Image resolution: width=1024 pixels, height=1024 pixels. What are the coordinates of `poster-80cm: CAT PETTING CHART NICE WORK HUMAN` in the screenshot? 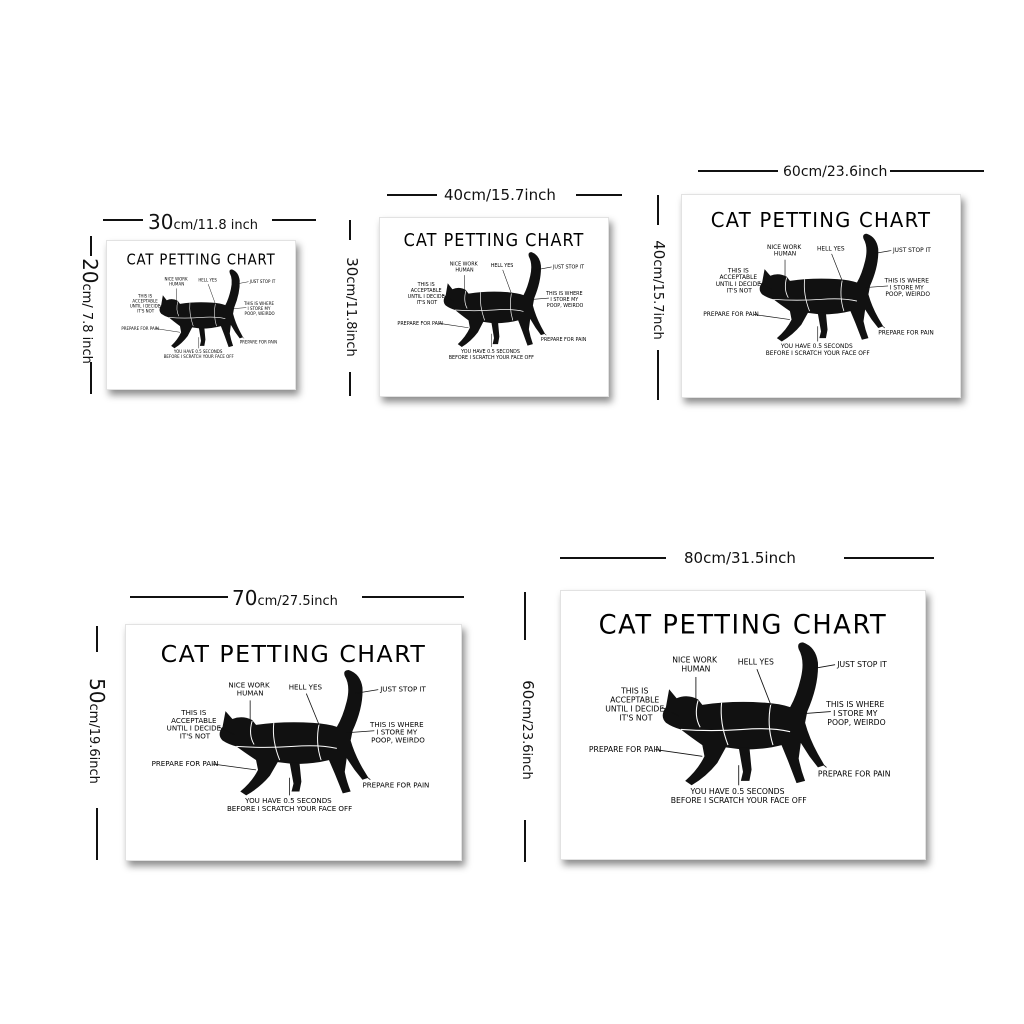 It's located at (743, 725).